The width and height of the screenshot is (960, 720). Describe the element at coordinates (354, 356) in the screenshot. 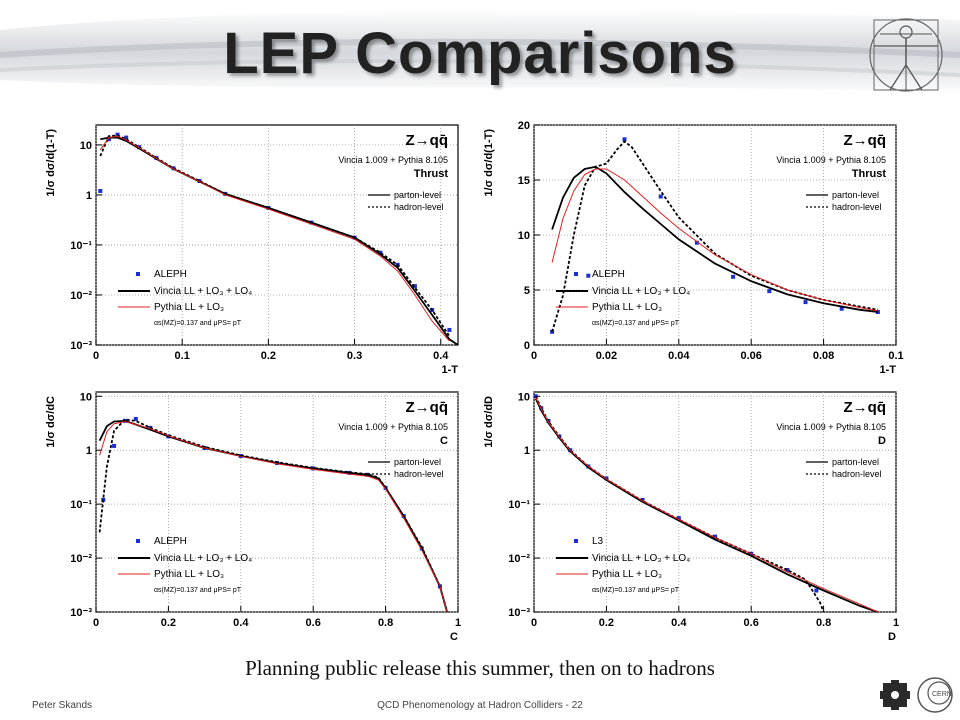

I see `x-tick-label: 0.3` at that location.